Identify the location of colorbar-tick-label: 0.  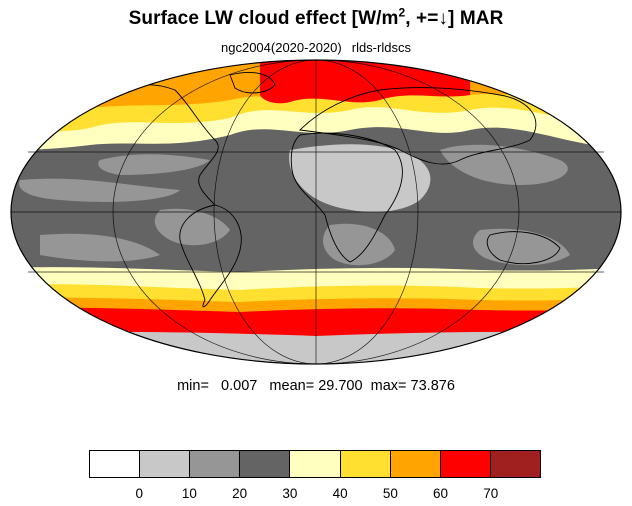
(139, 493).